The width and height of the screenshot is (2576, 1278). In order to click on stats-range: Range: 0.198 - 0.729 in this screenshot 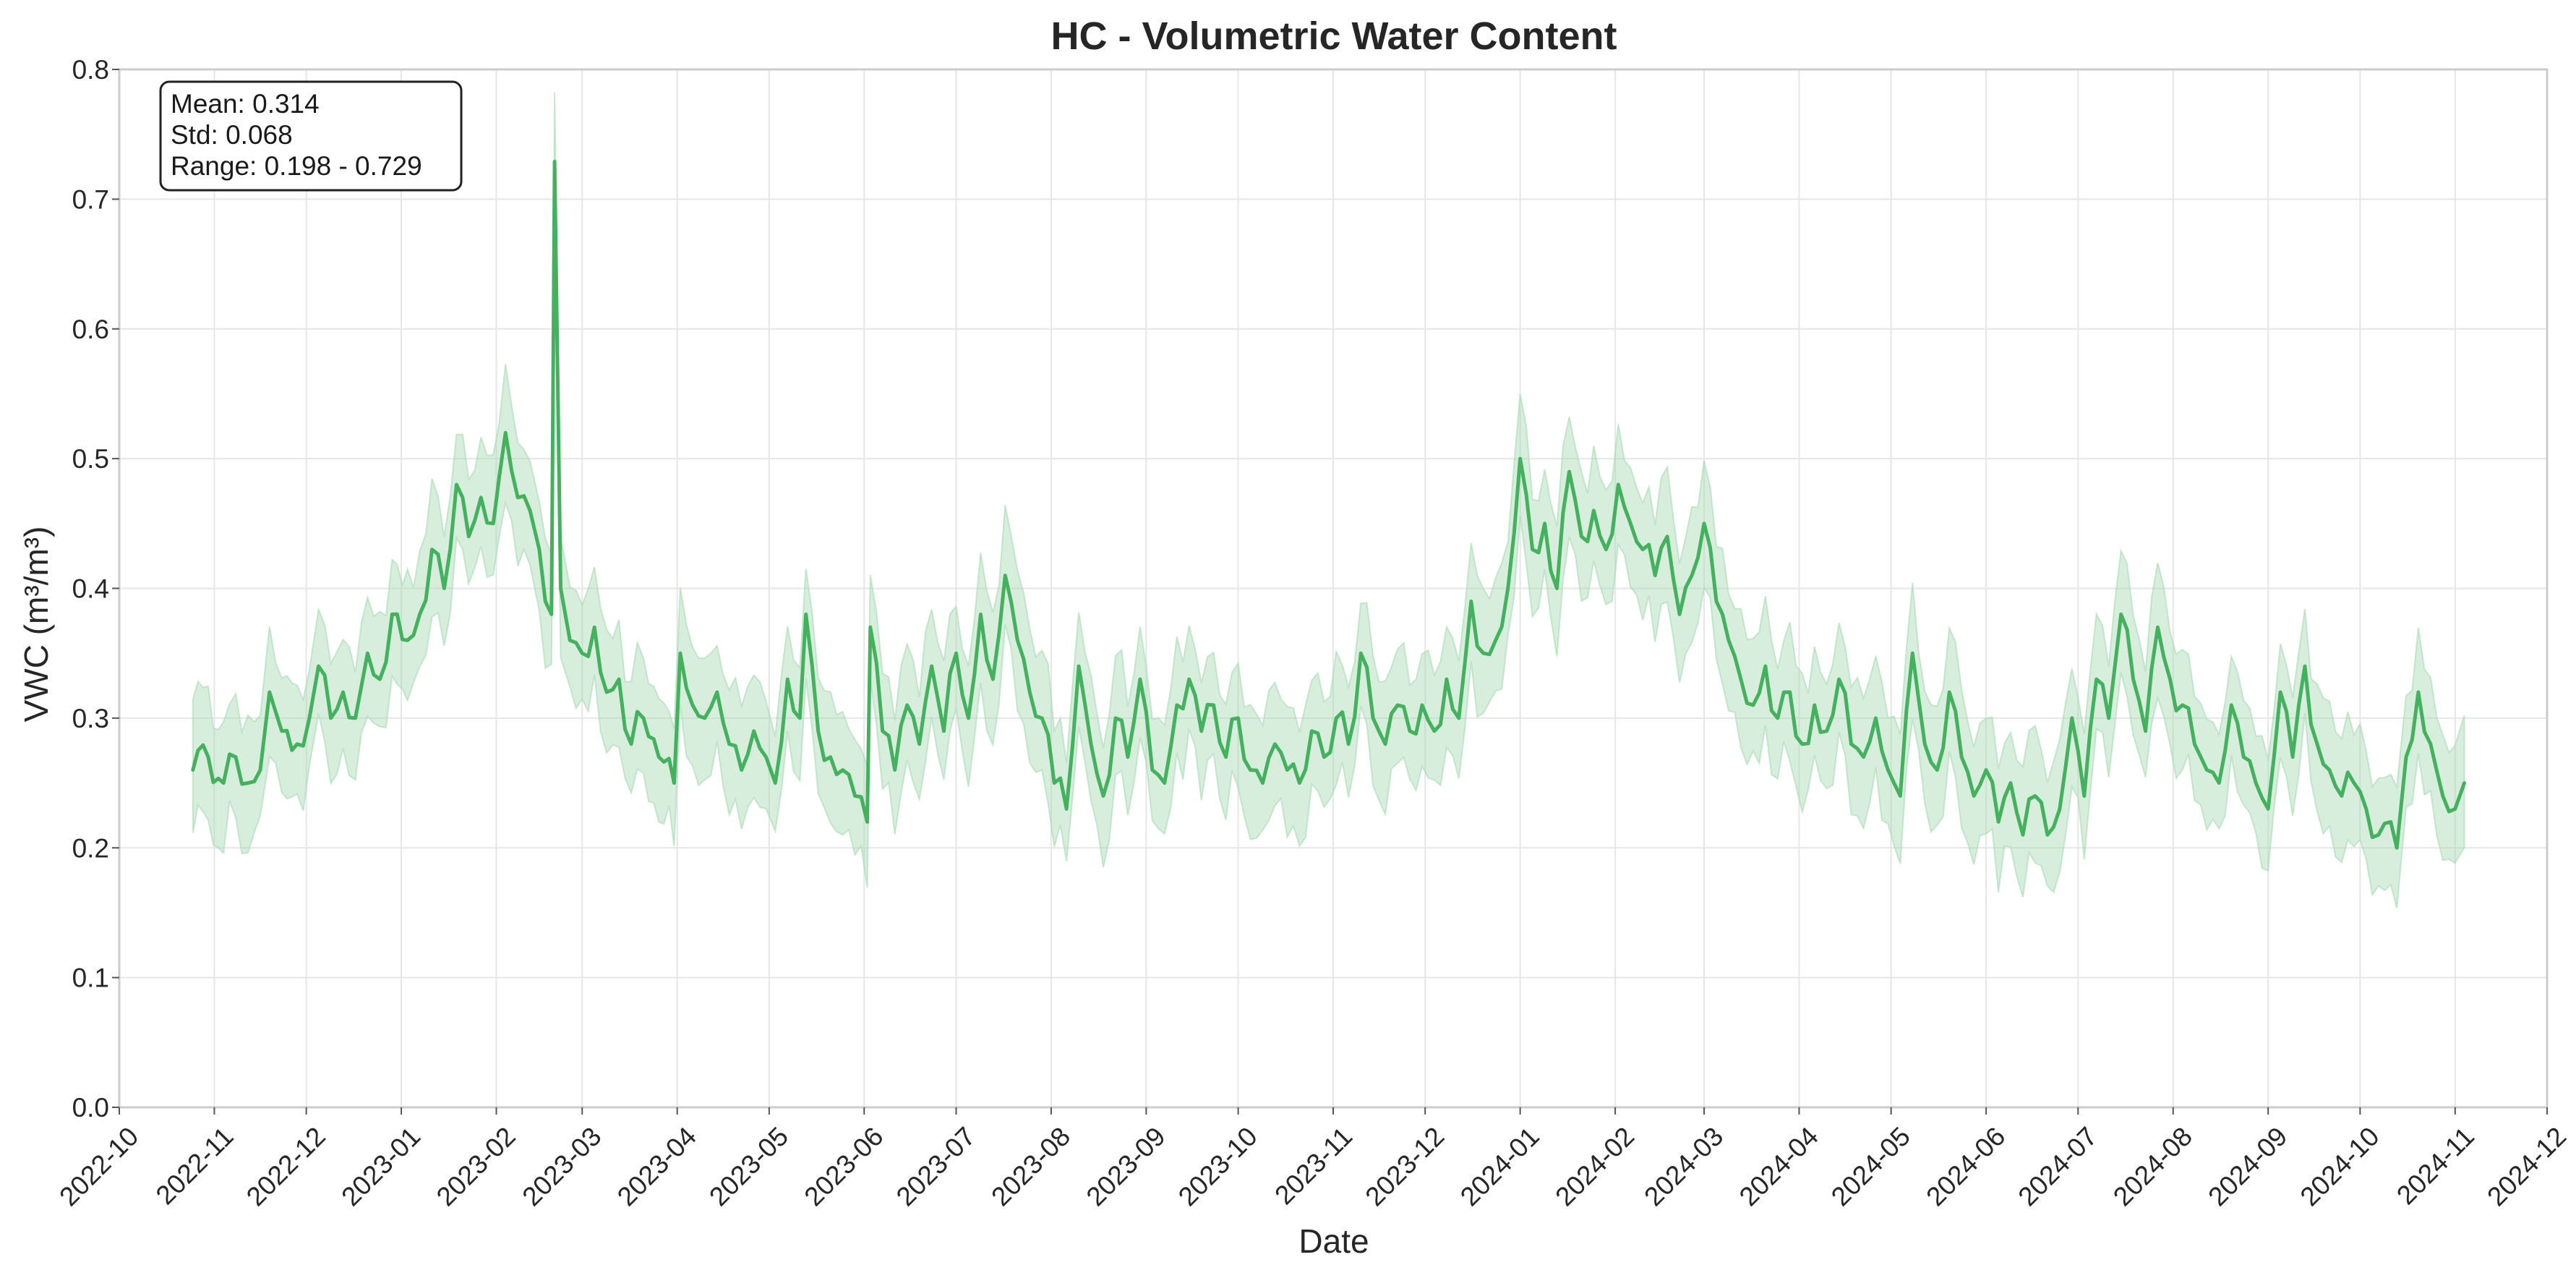, I will do `click(296, 166)`.